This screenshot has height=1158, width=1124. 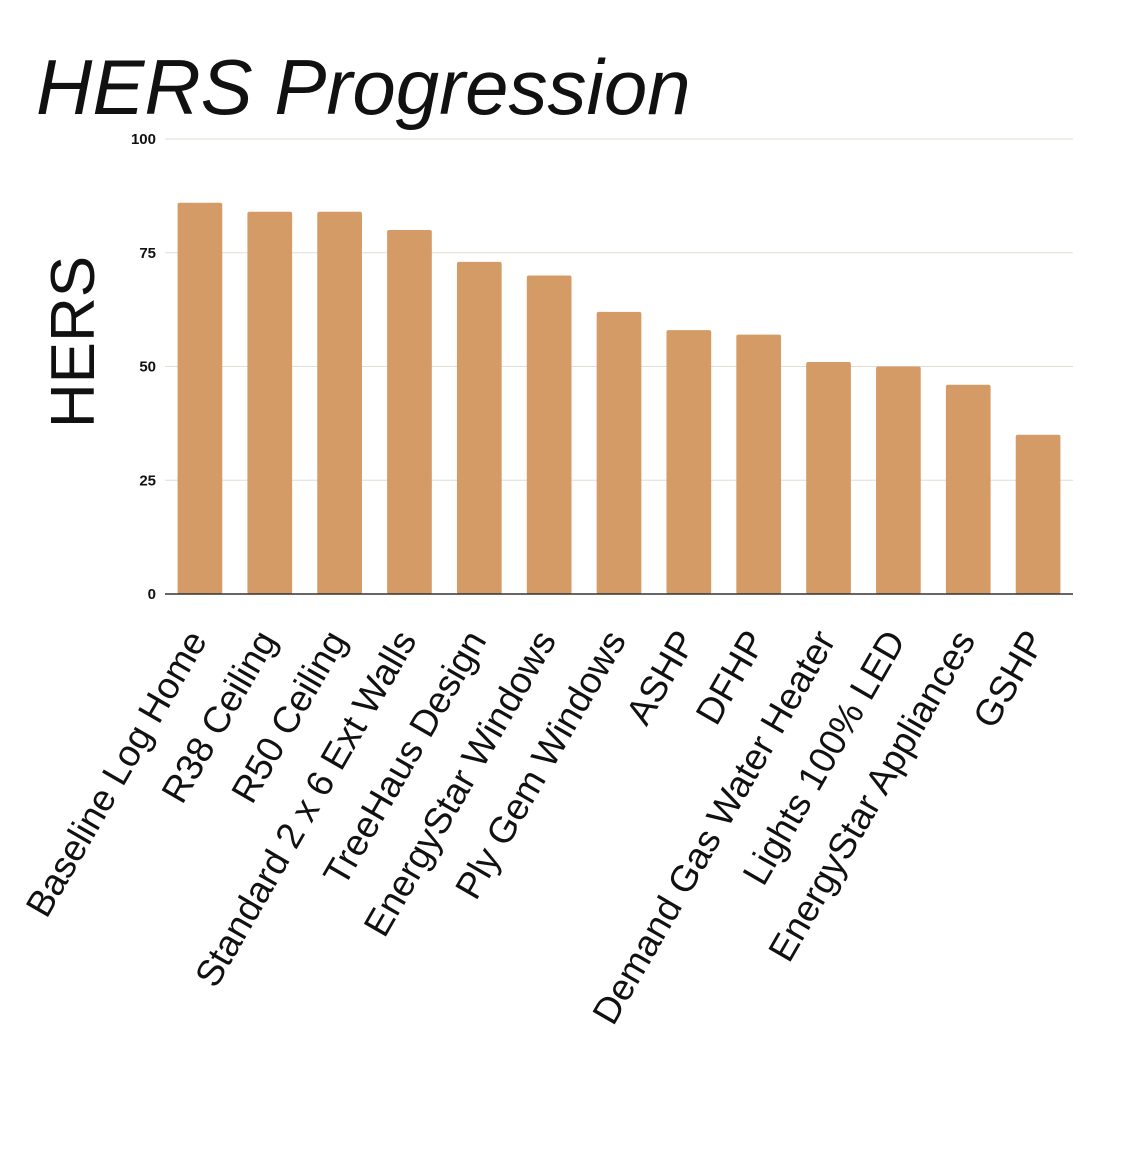 I want to click on x-tick-label-13: GSHP, so click(x=1009, y=679).